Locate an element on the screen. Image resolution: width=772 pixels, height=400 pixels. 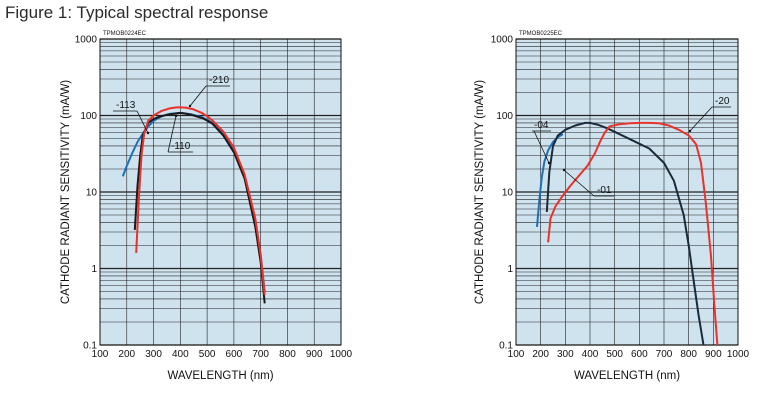
annotation-01: -01 is located at coordinates (588, 182).